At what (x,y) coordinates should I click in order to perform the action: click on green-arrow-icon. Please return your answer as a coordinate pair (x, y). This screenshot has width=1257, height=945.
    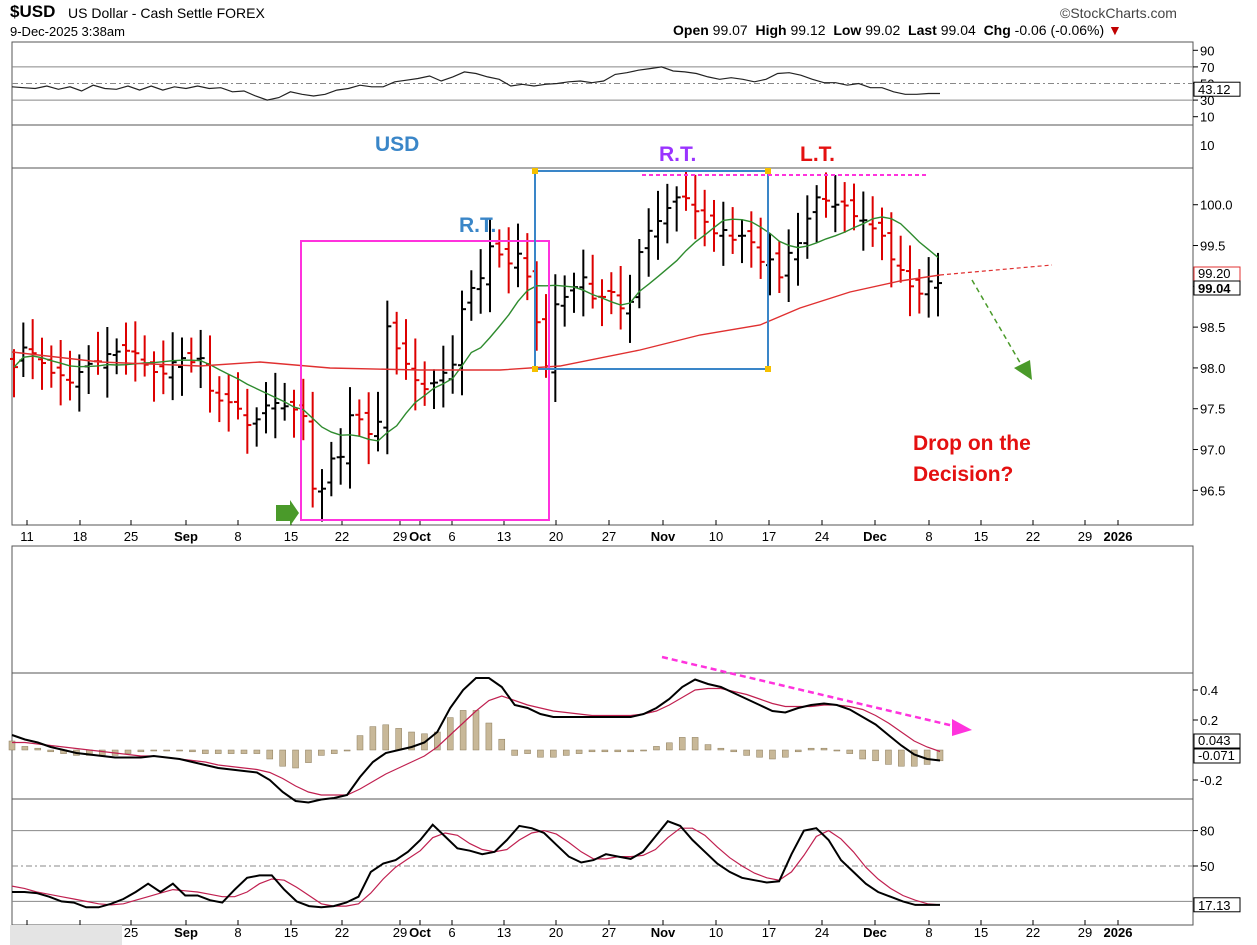
    Looking at the image, I should click on (287, 513).